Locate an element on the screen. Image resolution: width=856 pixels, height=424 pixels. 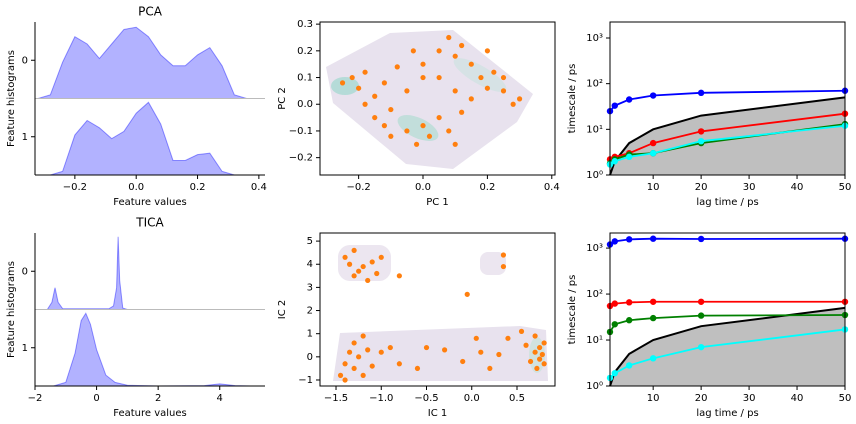
panel-title: TICA is located at coordinates (149, 223).